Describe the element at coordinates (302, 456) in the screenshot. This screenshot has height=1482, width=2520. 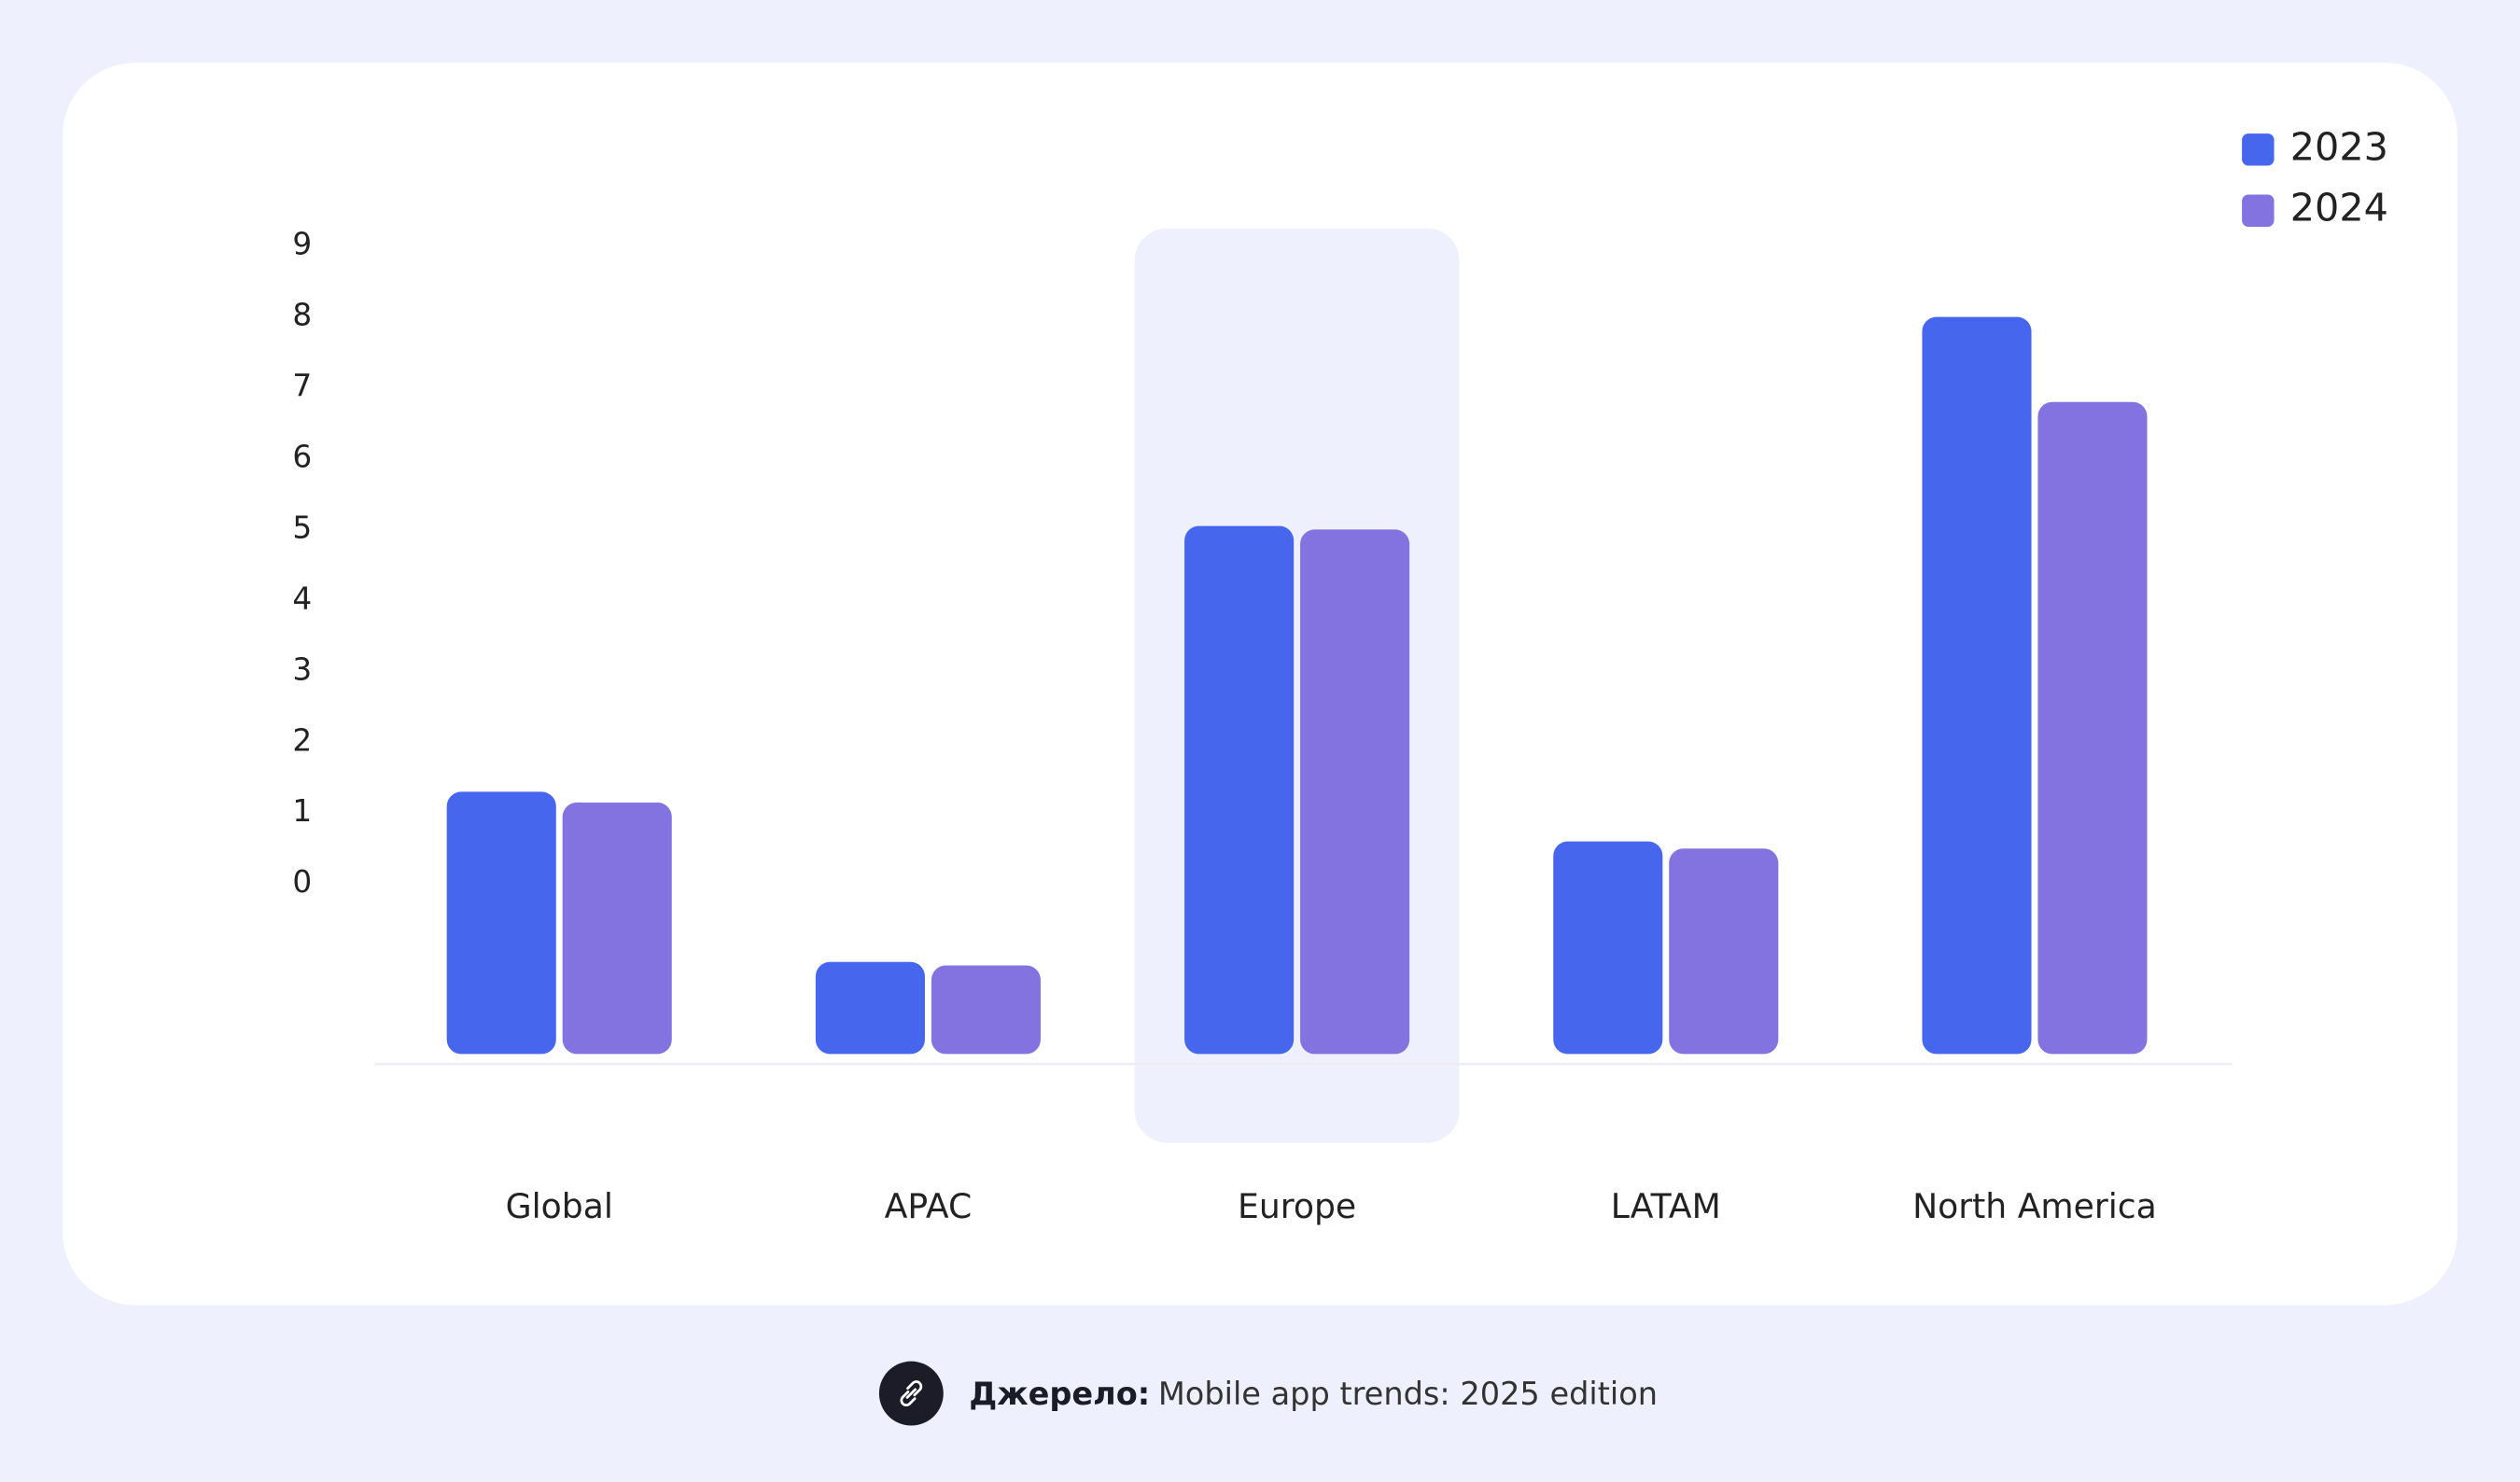
I see `y-tick-label: 6` at that location.